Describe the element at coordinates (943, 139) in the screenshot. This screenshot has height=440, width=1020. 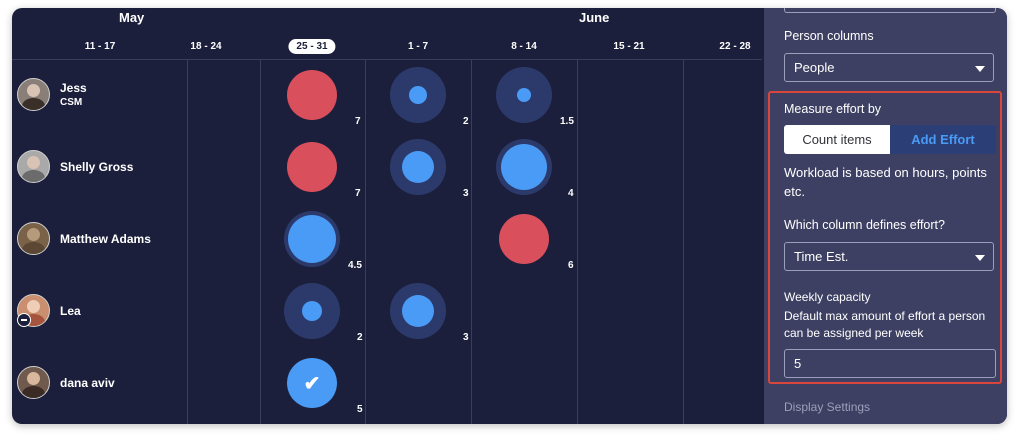
I see `add-effort-button: Add Effort` at that location.